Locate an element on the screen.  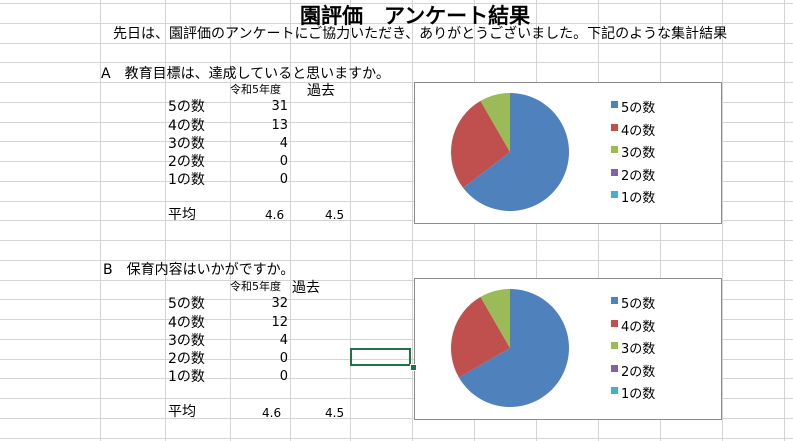
page-title: 園評価 アンケート結果 is located at coordinates (415, 16).